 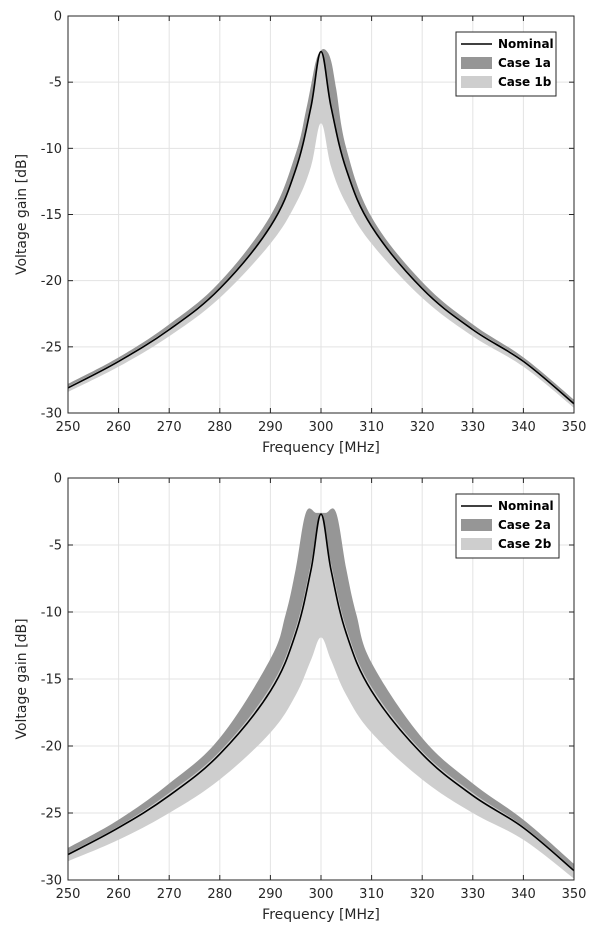 What do you see at coordinates (476, 63) in the screenshot?
I see `legend-key-case-1a` at bounding box center [476, 63].